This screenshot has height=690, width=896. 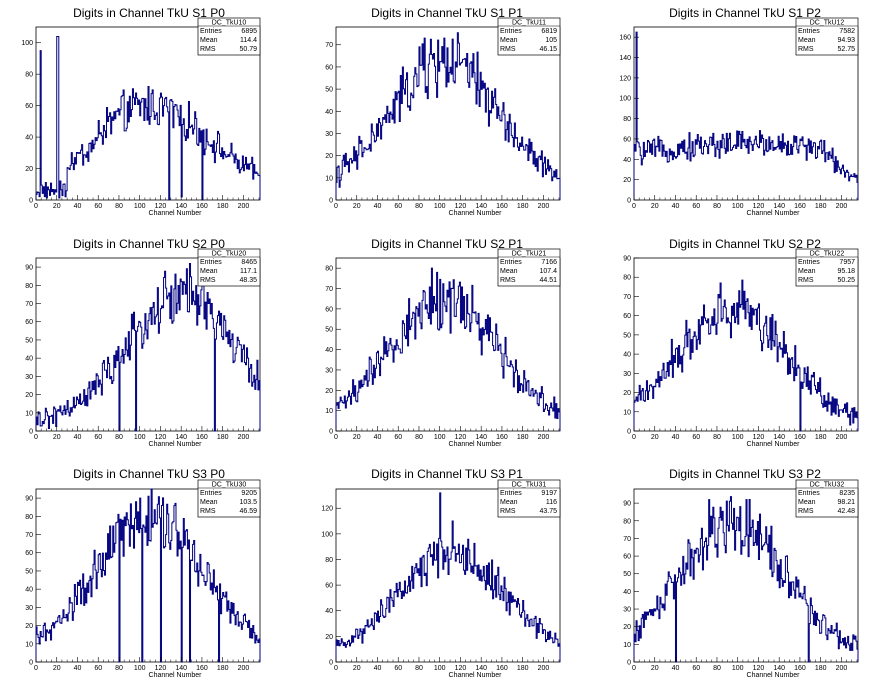 I want to click on y-tick-label: 30, so click(x=29, y=608).